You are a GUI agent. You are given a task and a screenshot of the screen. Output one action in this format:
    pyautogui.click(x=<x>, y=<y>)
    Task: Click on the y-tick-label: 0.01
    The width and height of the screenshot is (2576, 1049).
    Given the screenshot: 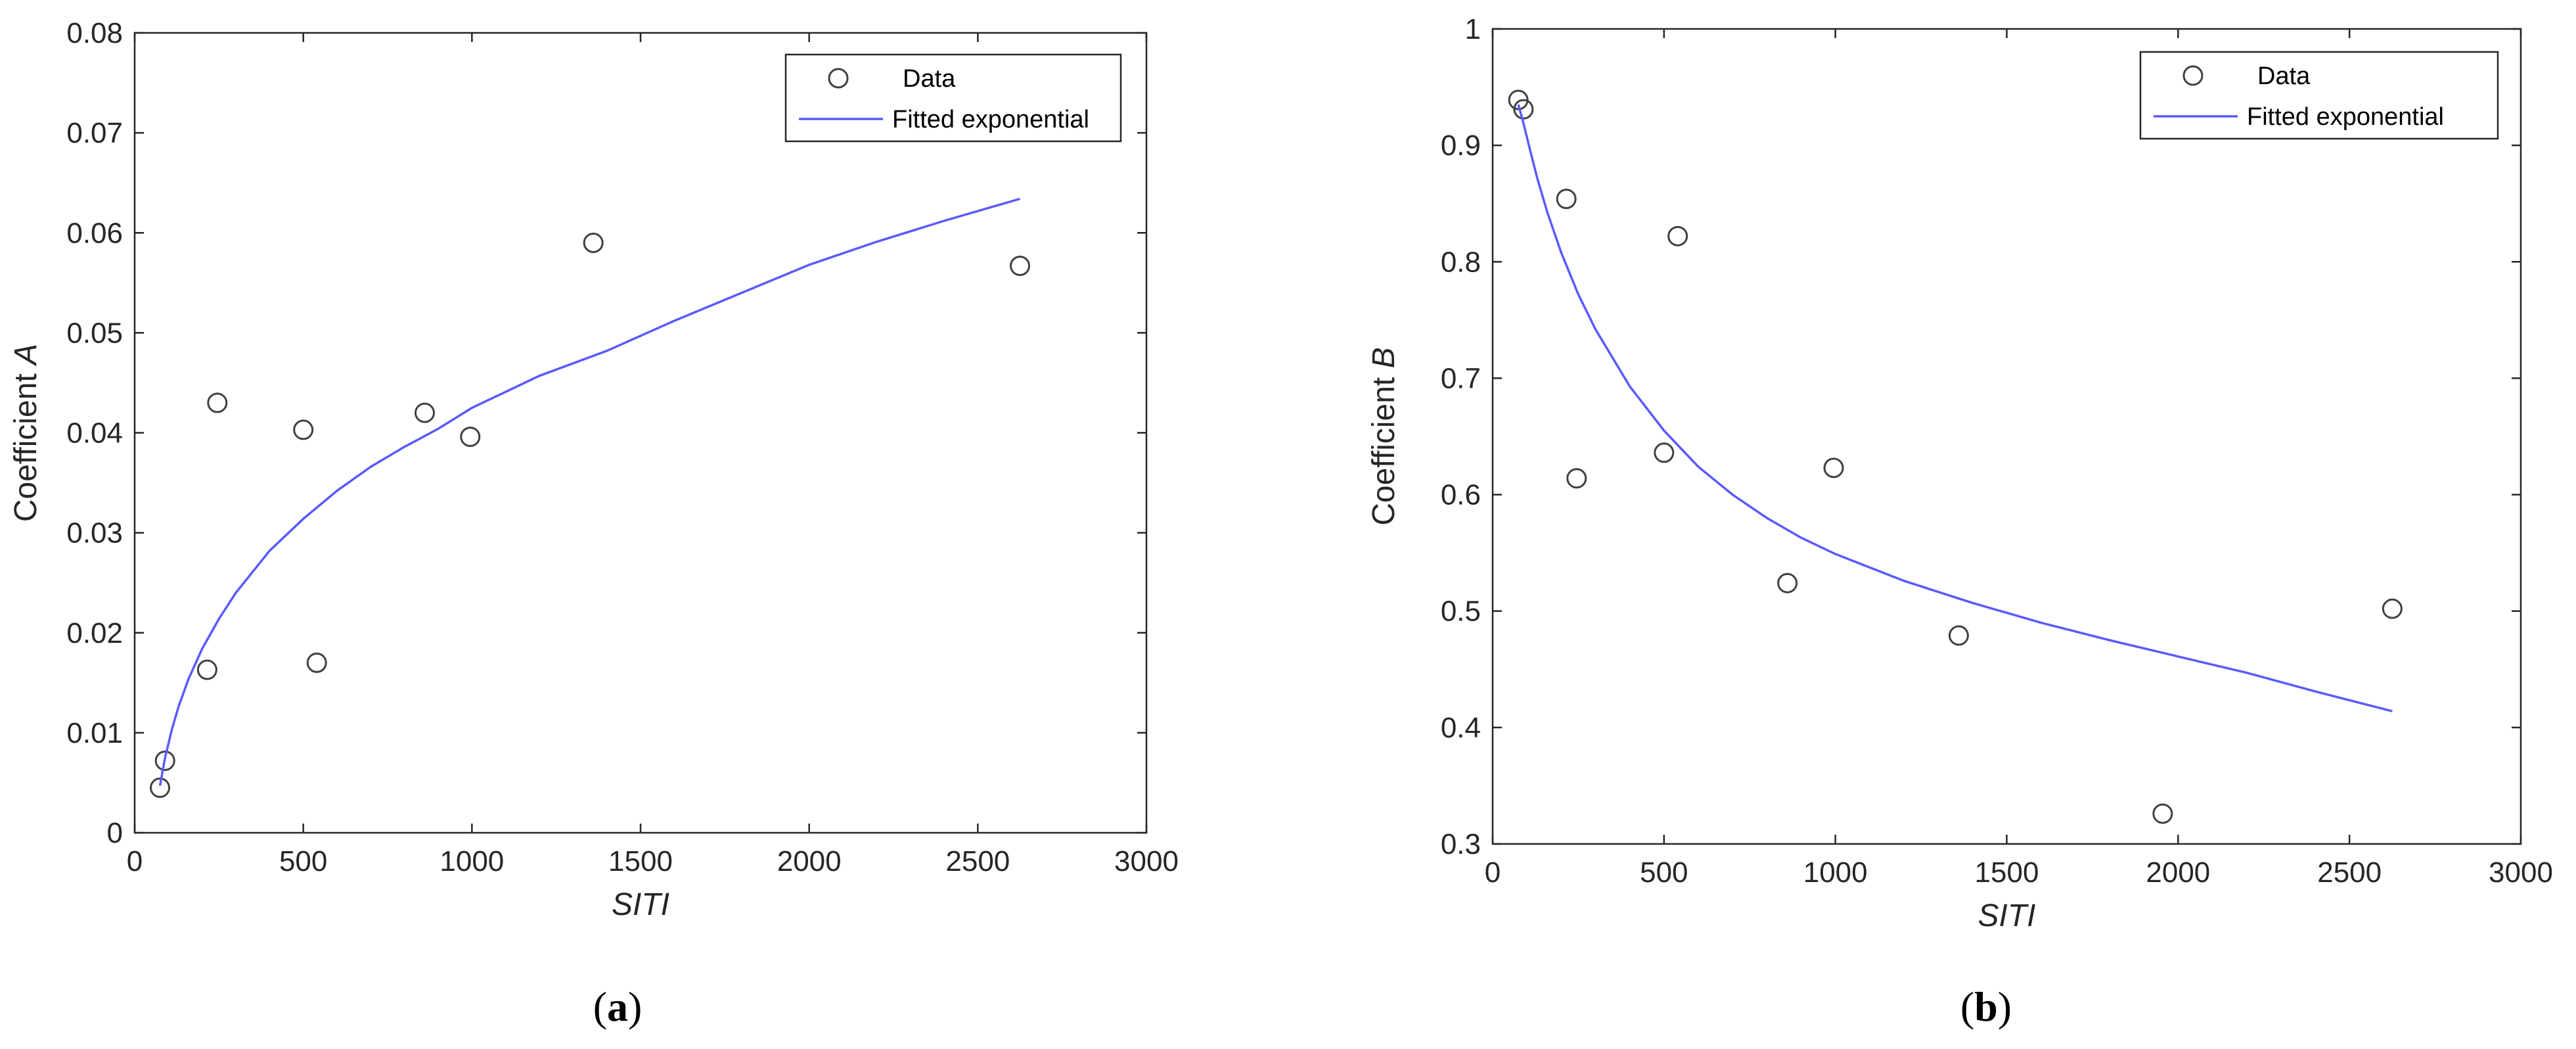 What is the action you would take?
    pyautogui.click(x=94, y=733)
    